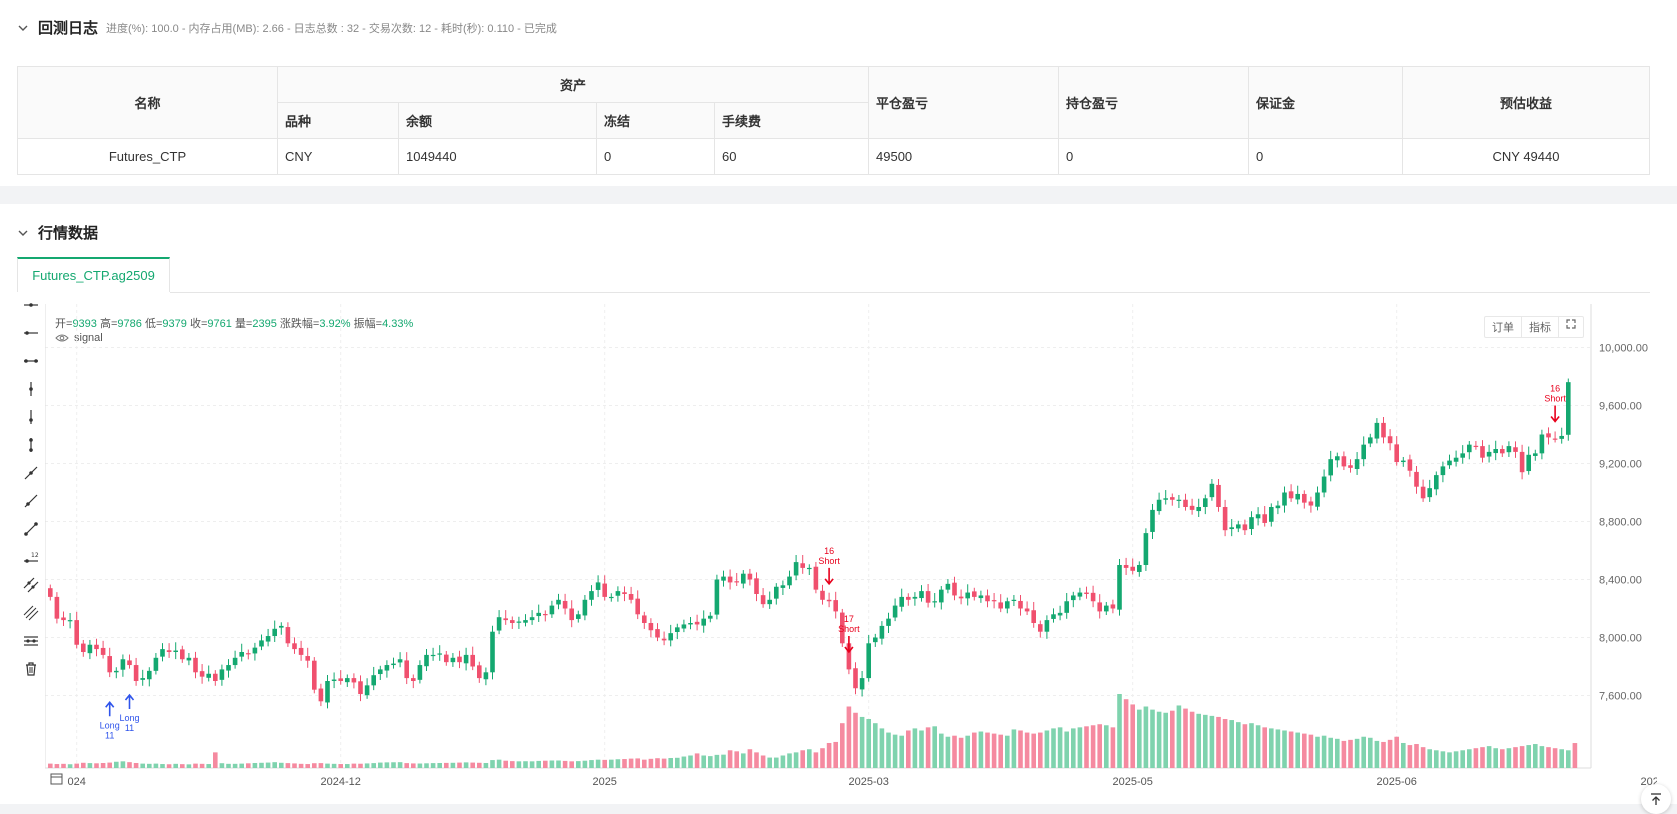 This screenshot has height=814, width=1677. I want to click on horizontal-line-icon, so click(31, 305).